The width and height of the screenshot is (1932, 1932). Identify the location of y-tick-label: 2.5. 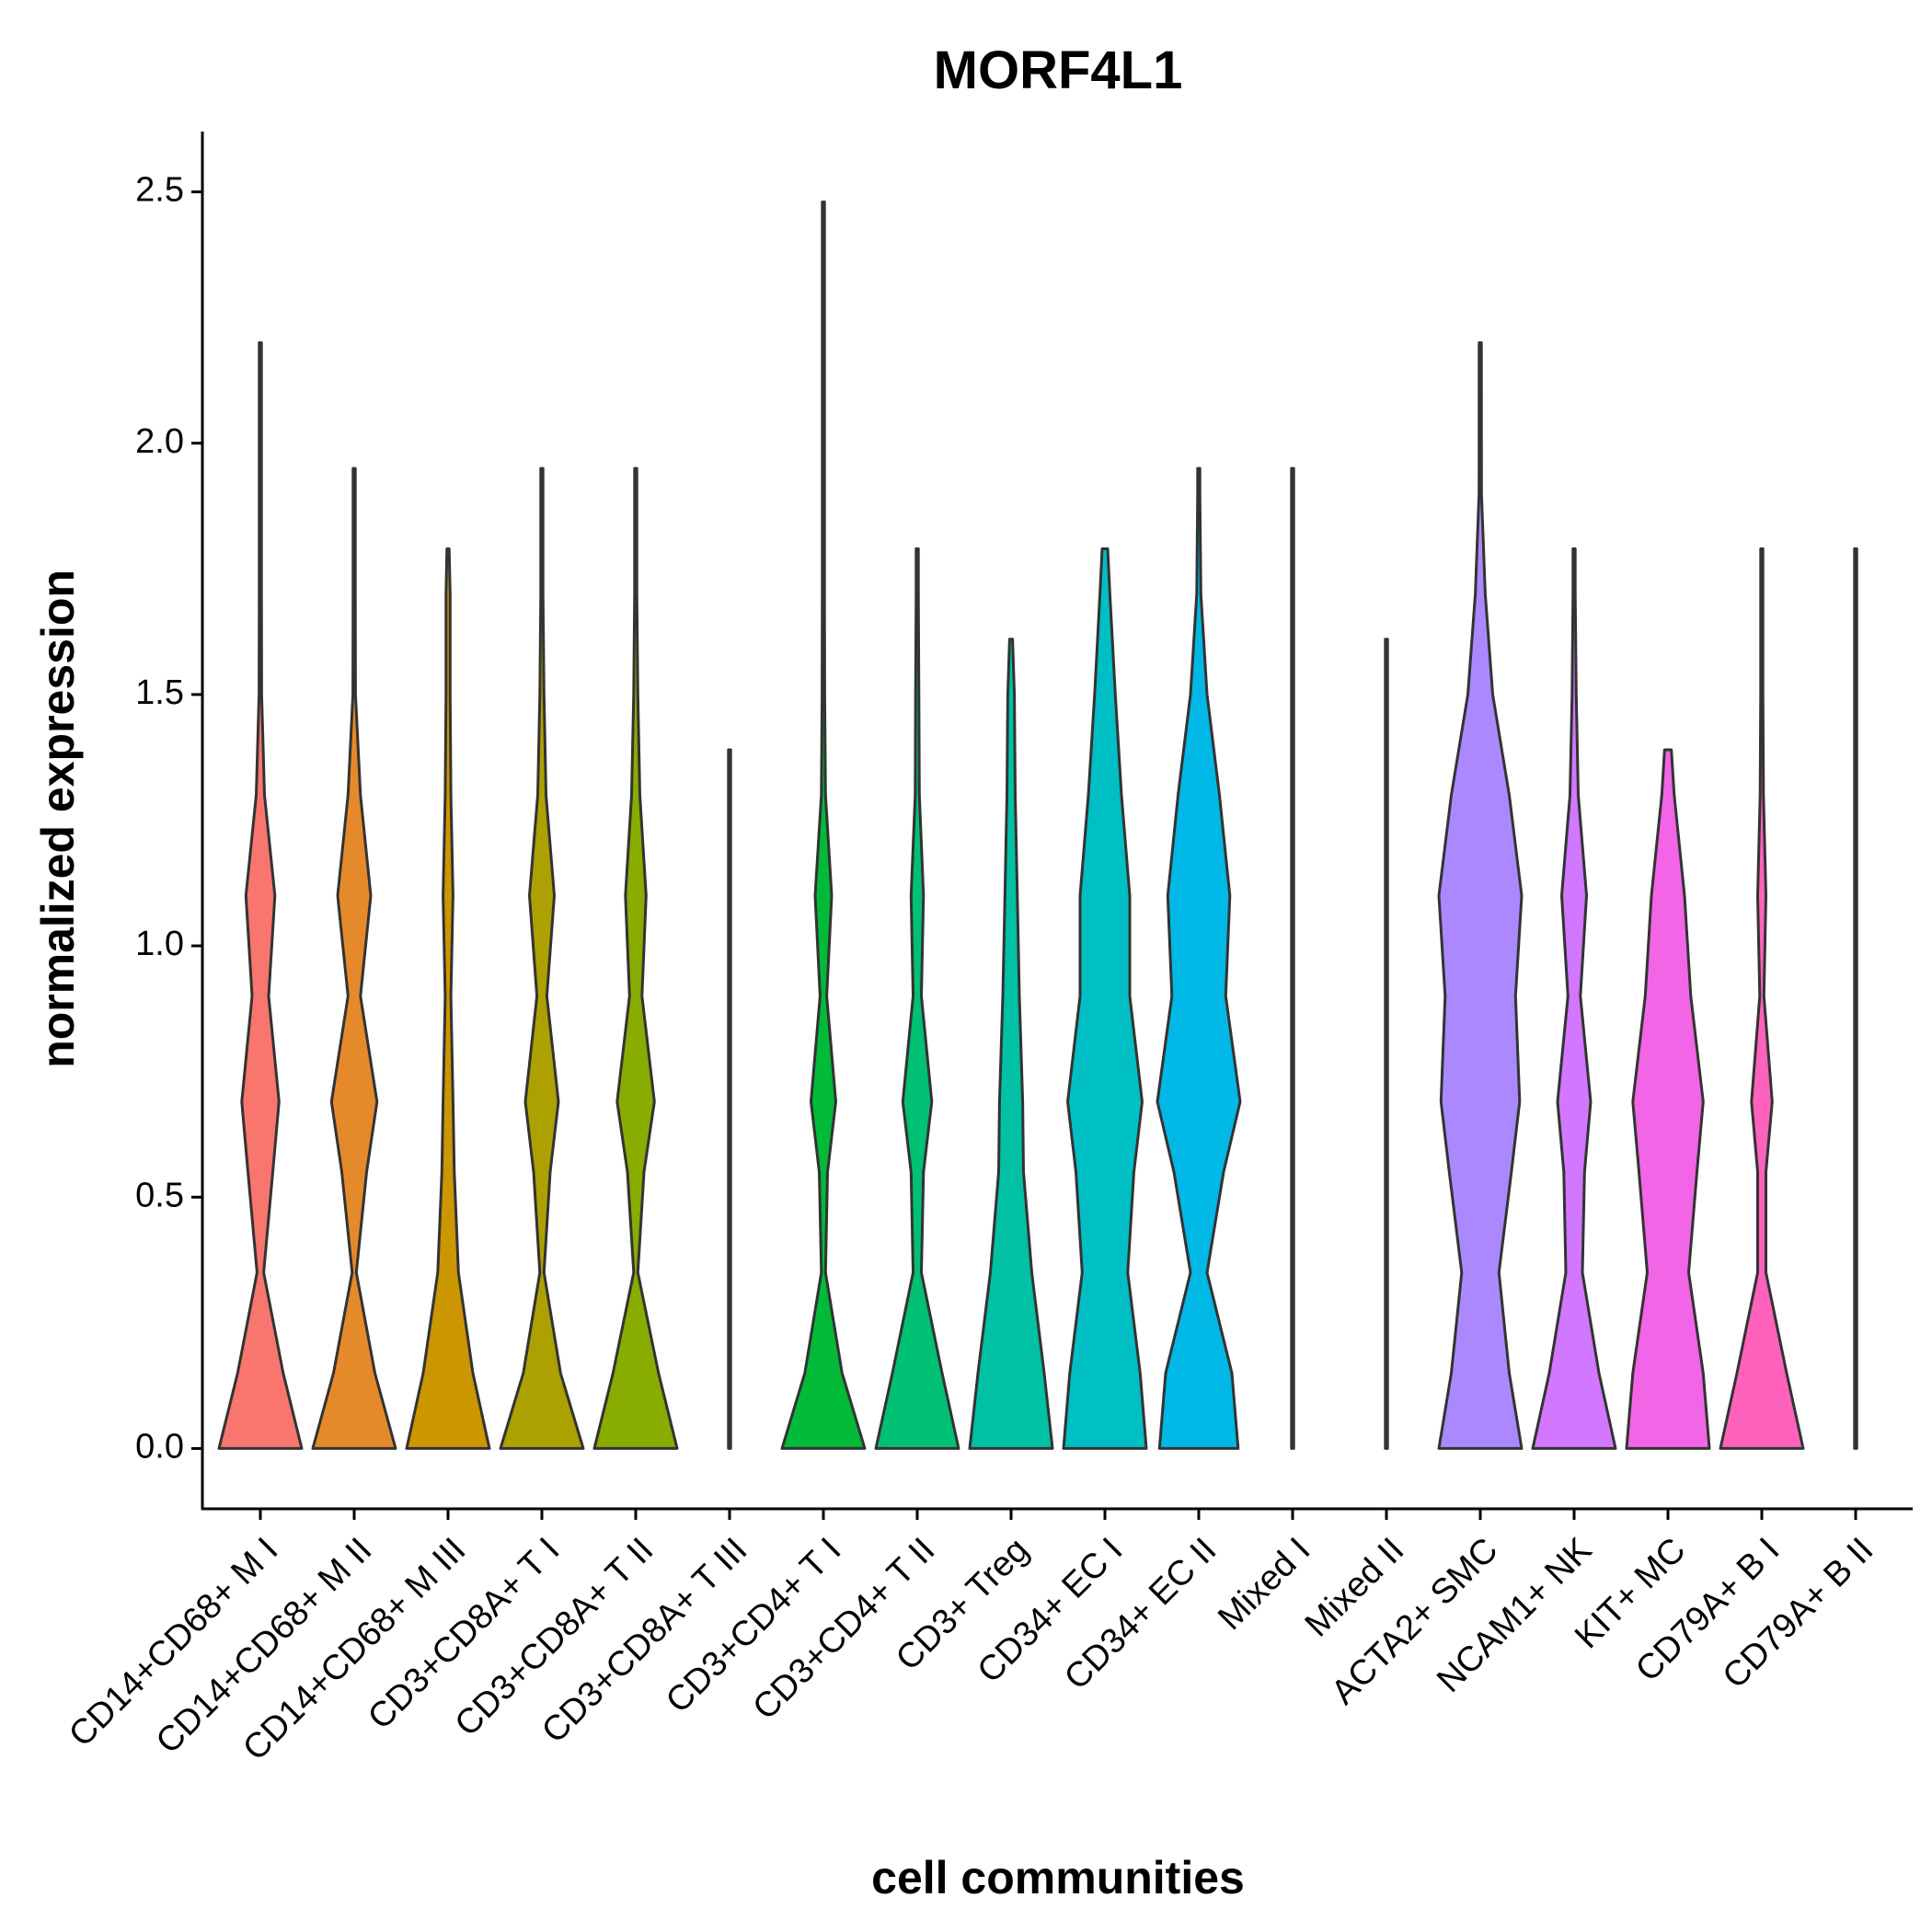
(159, 190).